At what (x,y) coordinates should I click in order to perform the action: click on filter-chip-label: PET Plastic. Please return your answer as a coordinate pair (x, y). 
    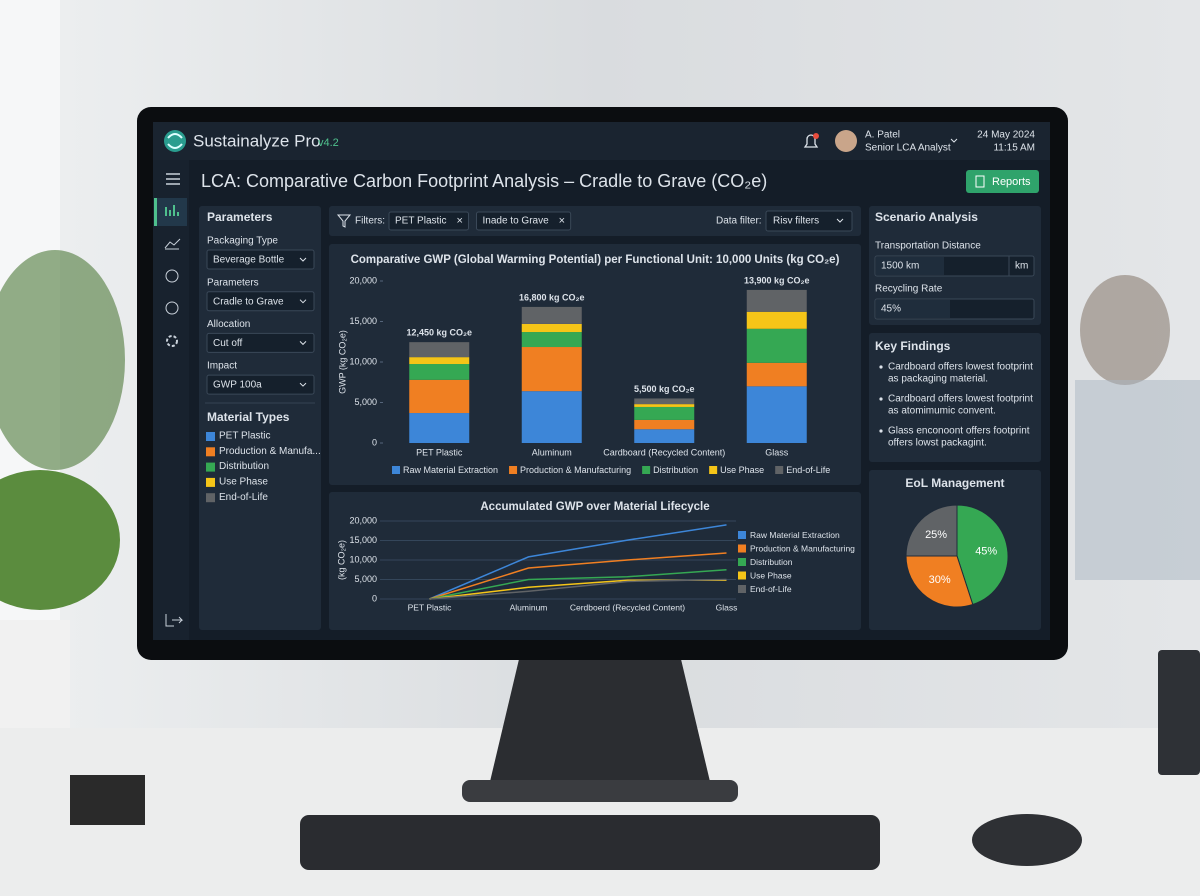
    Looking at the image, I should click on (421, 221).